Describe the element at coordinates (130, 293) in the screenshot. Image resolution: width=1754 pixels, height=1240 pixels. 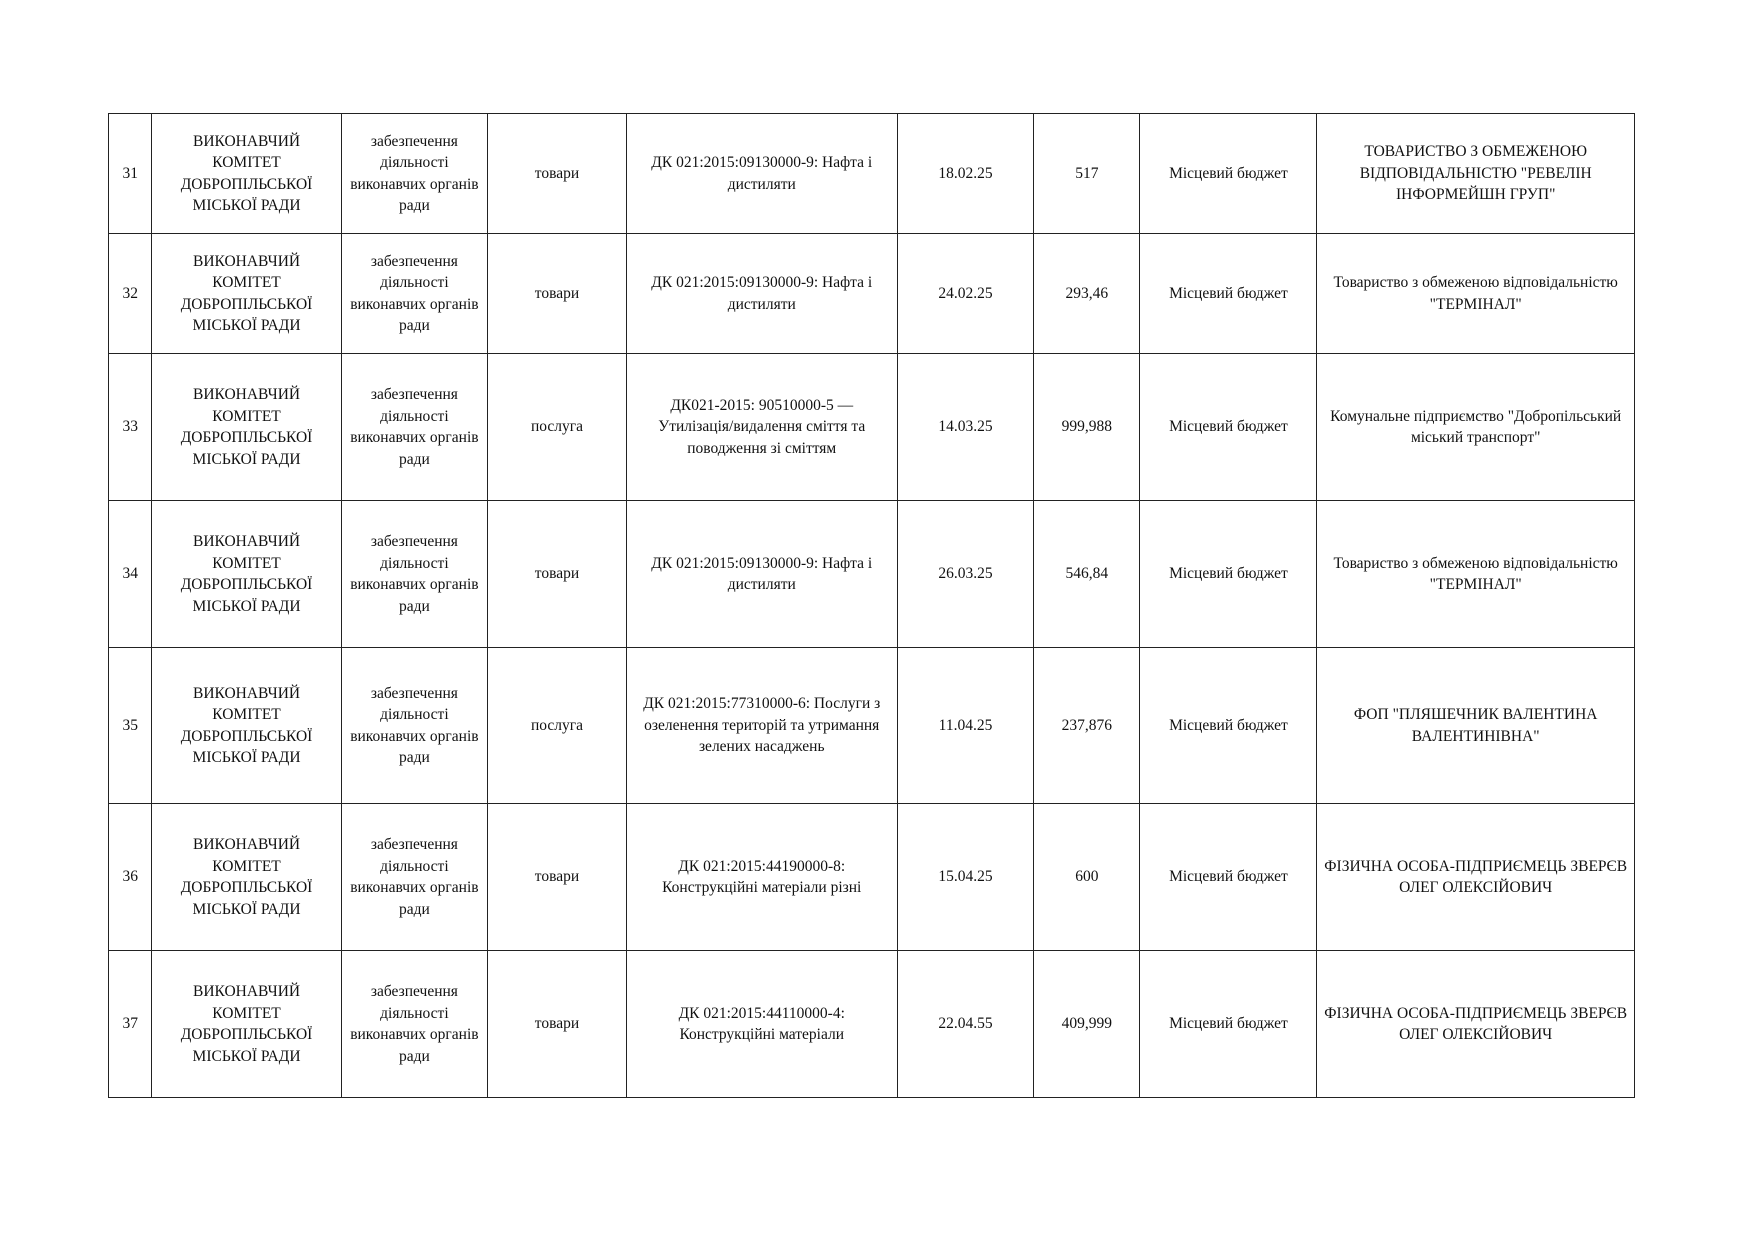
I see `row-number: 32` at that location.